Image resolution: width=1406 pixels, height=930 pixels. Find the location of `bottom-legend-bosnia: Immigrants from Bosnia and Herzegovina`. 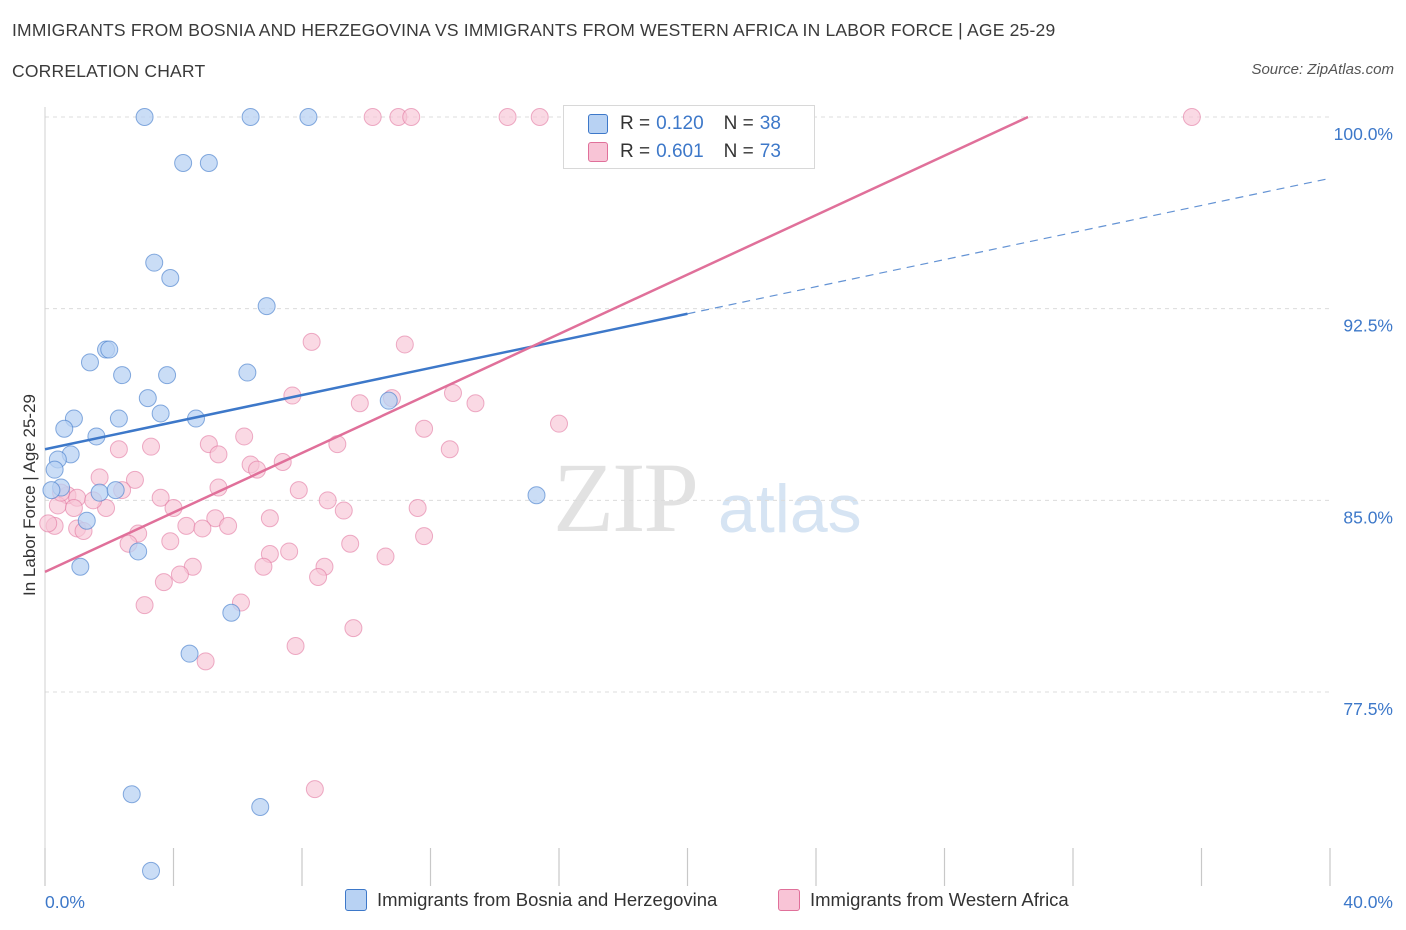

bottom-legend-bosnia: Immigrants from Bosnia and Herzegovina is located at coordinates (531, 900).